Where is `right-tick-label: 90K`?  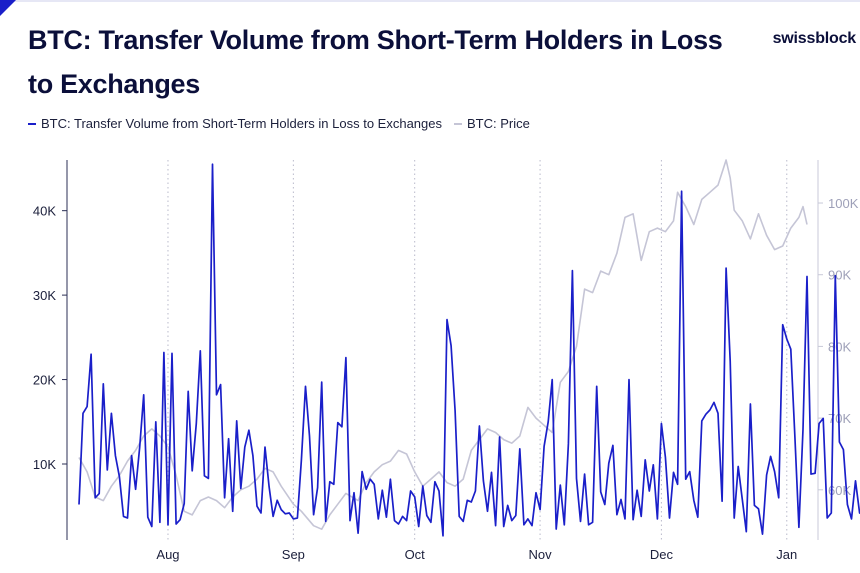 right-tick-label: 90K is located at coordinates (839, 275).